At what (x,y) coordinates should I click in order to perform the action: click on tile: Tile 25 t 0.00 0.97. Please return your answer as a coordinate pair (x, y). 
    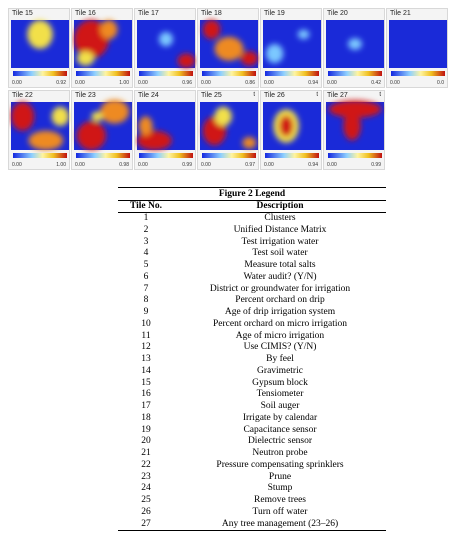
    Looking at the image, I should click on (228, 130).